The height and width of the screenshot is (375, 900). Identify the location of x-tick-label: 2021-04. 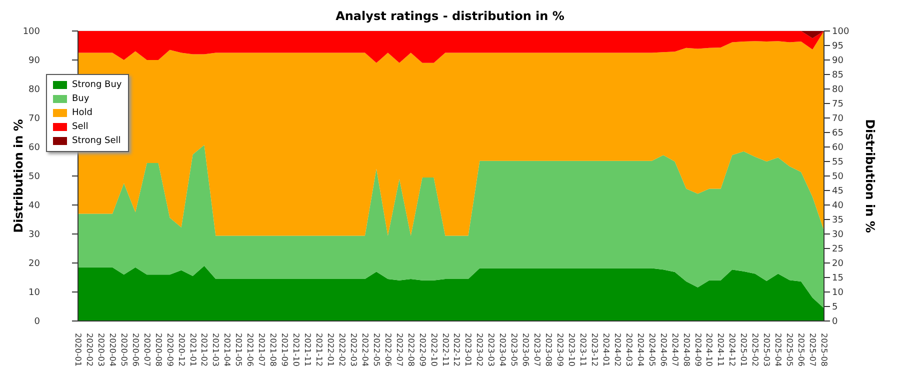
(227, 349).